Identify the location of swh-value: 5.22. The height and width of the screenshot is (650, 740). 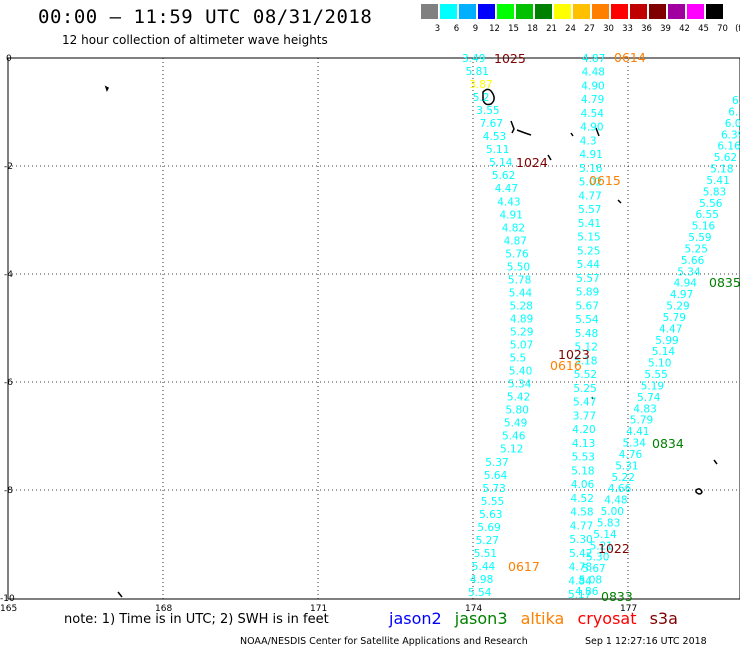
(623, 478).